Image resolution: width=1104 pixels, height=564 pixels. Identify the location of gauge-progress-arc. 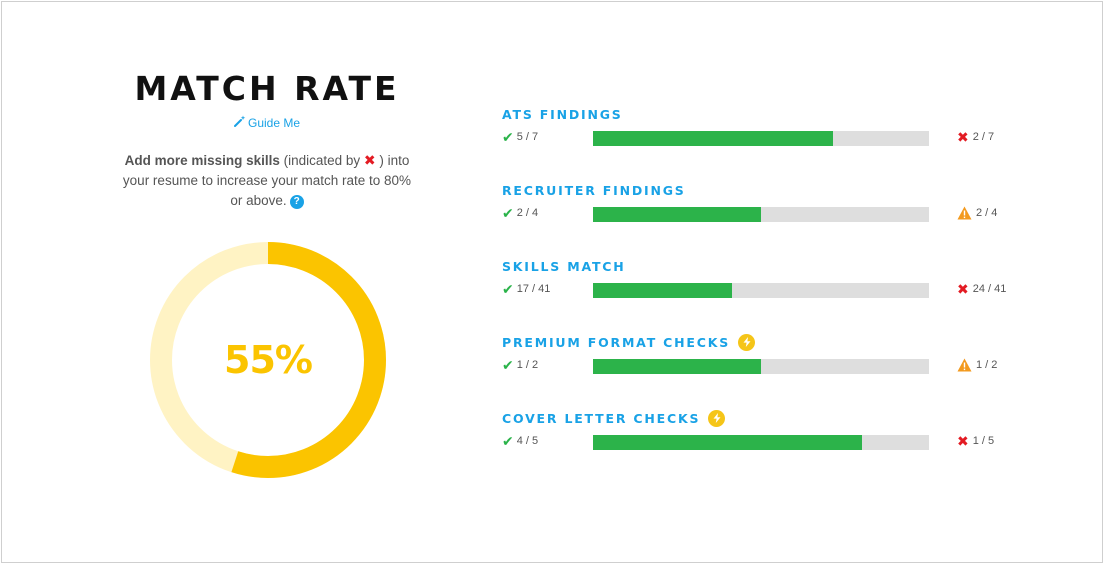
(268, 360).